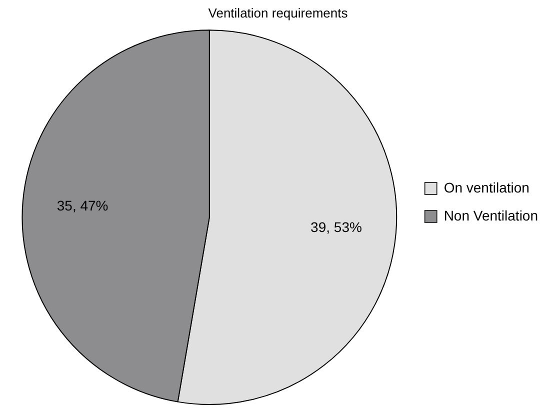  What do you see at coordinates (336, 226) in the screenshot?
I see `data-label: 39, 53%` at bounding box center [336, 226].